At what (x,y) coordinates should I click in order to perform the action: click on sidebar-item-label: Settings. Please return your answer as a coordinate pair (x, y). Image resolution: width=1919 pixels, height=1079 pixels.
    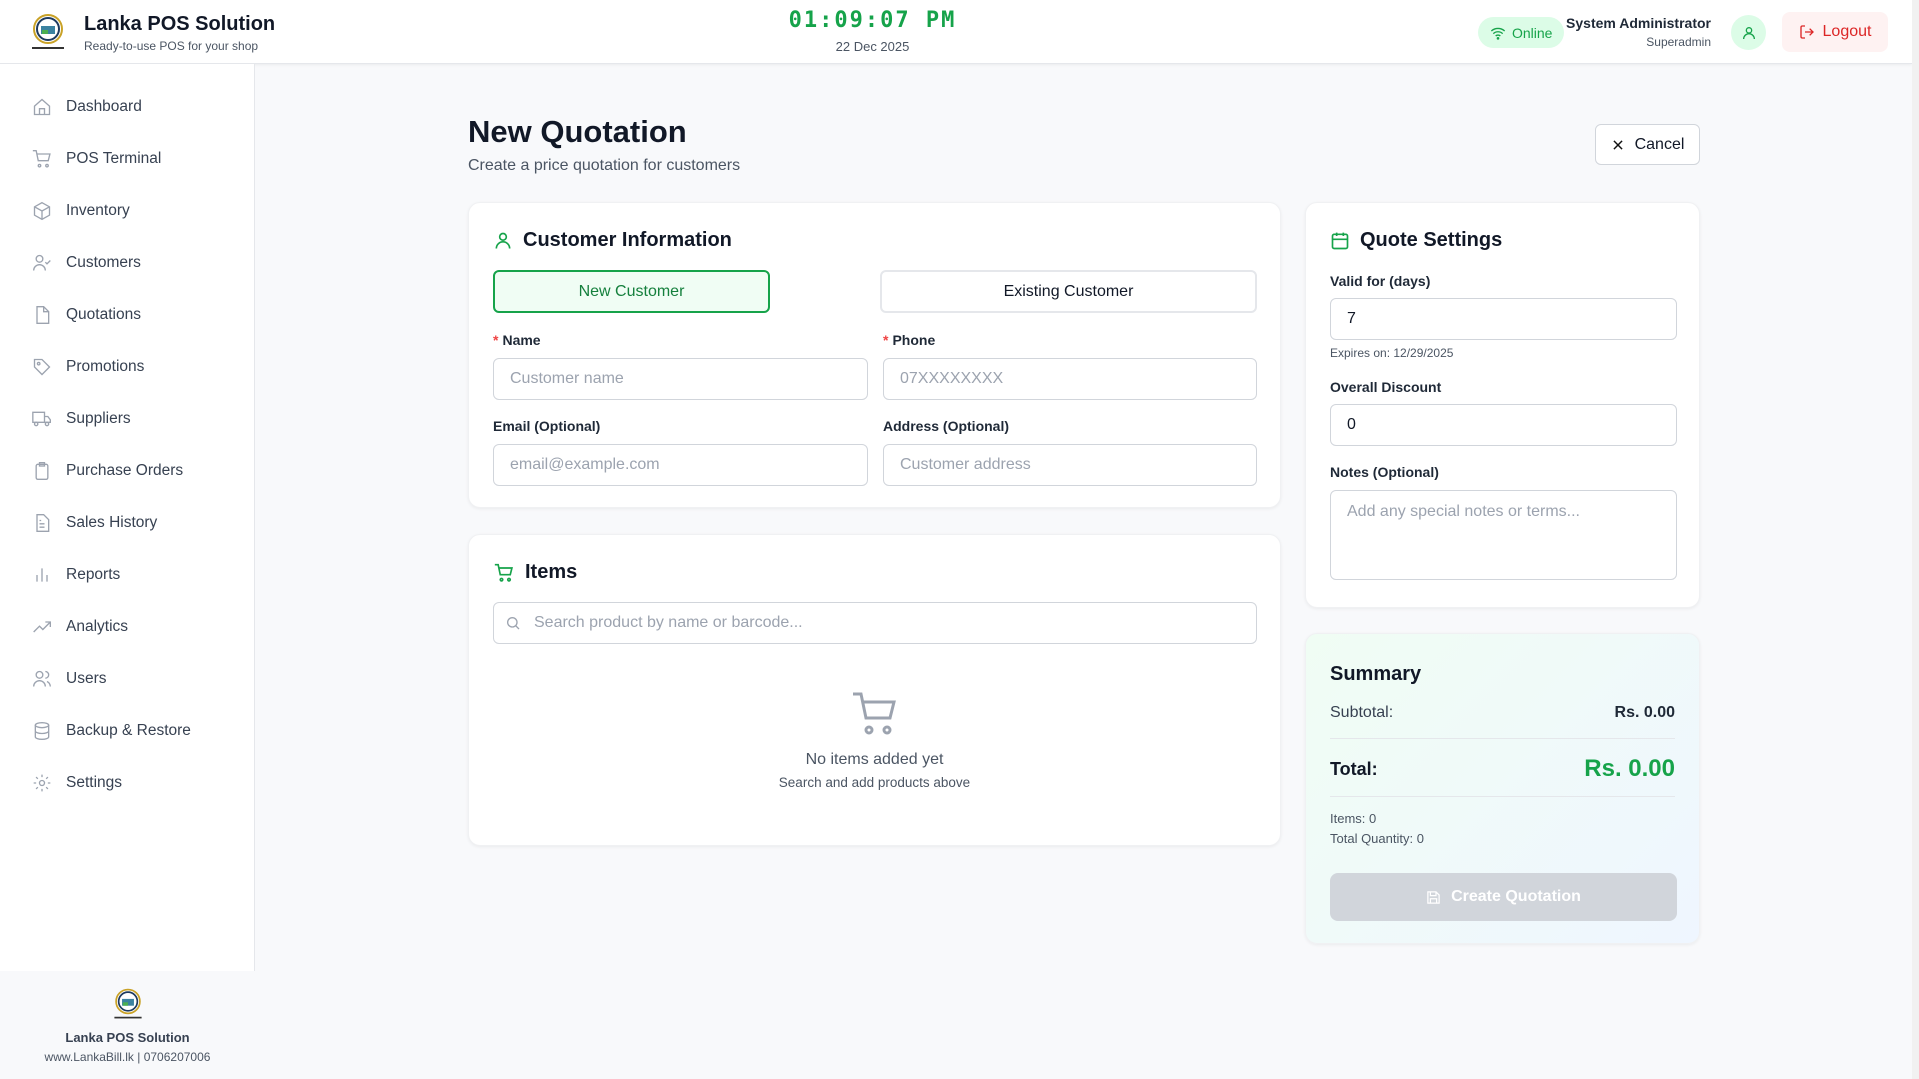
    Looking at the image, I should click on (94, 782).